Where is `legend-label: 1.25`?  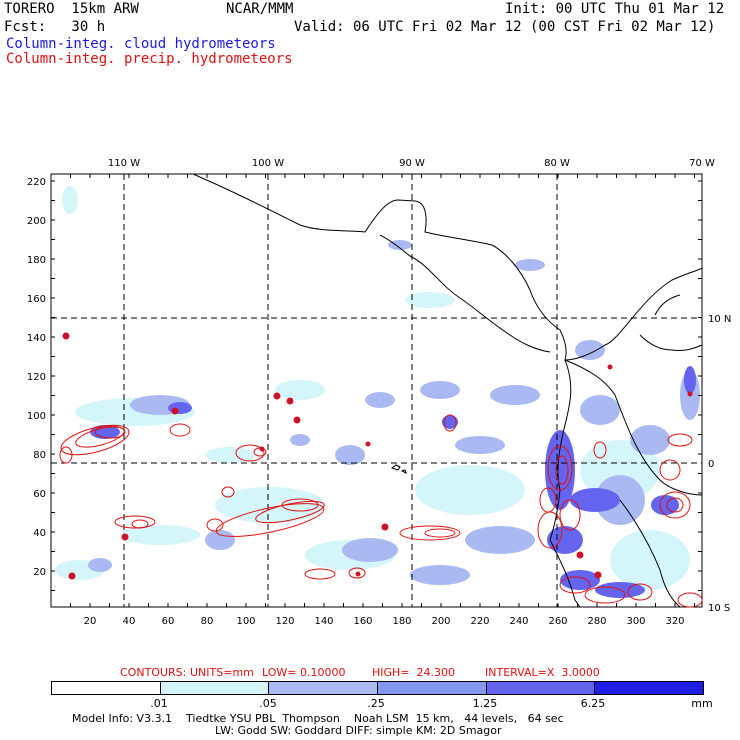
legend-label: 1.25 is located at coordinates (485, 703).